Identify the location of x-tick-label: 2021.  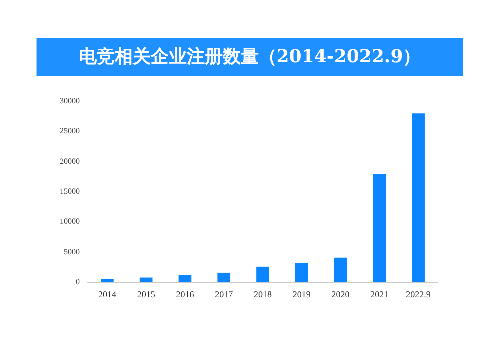
(379, 295).